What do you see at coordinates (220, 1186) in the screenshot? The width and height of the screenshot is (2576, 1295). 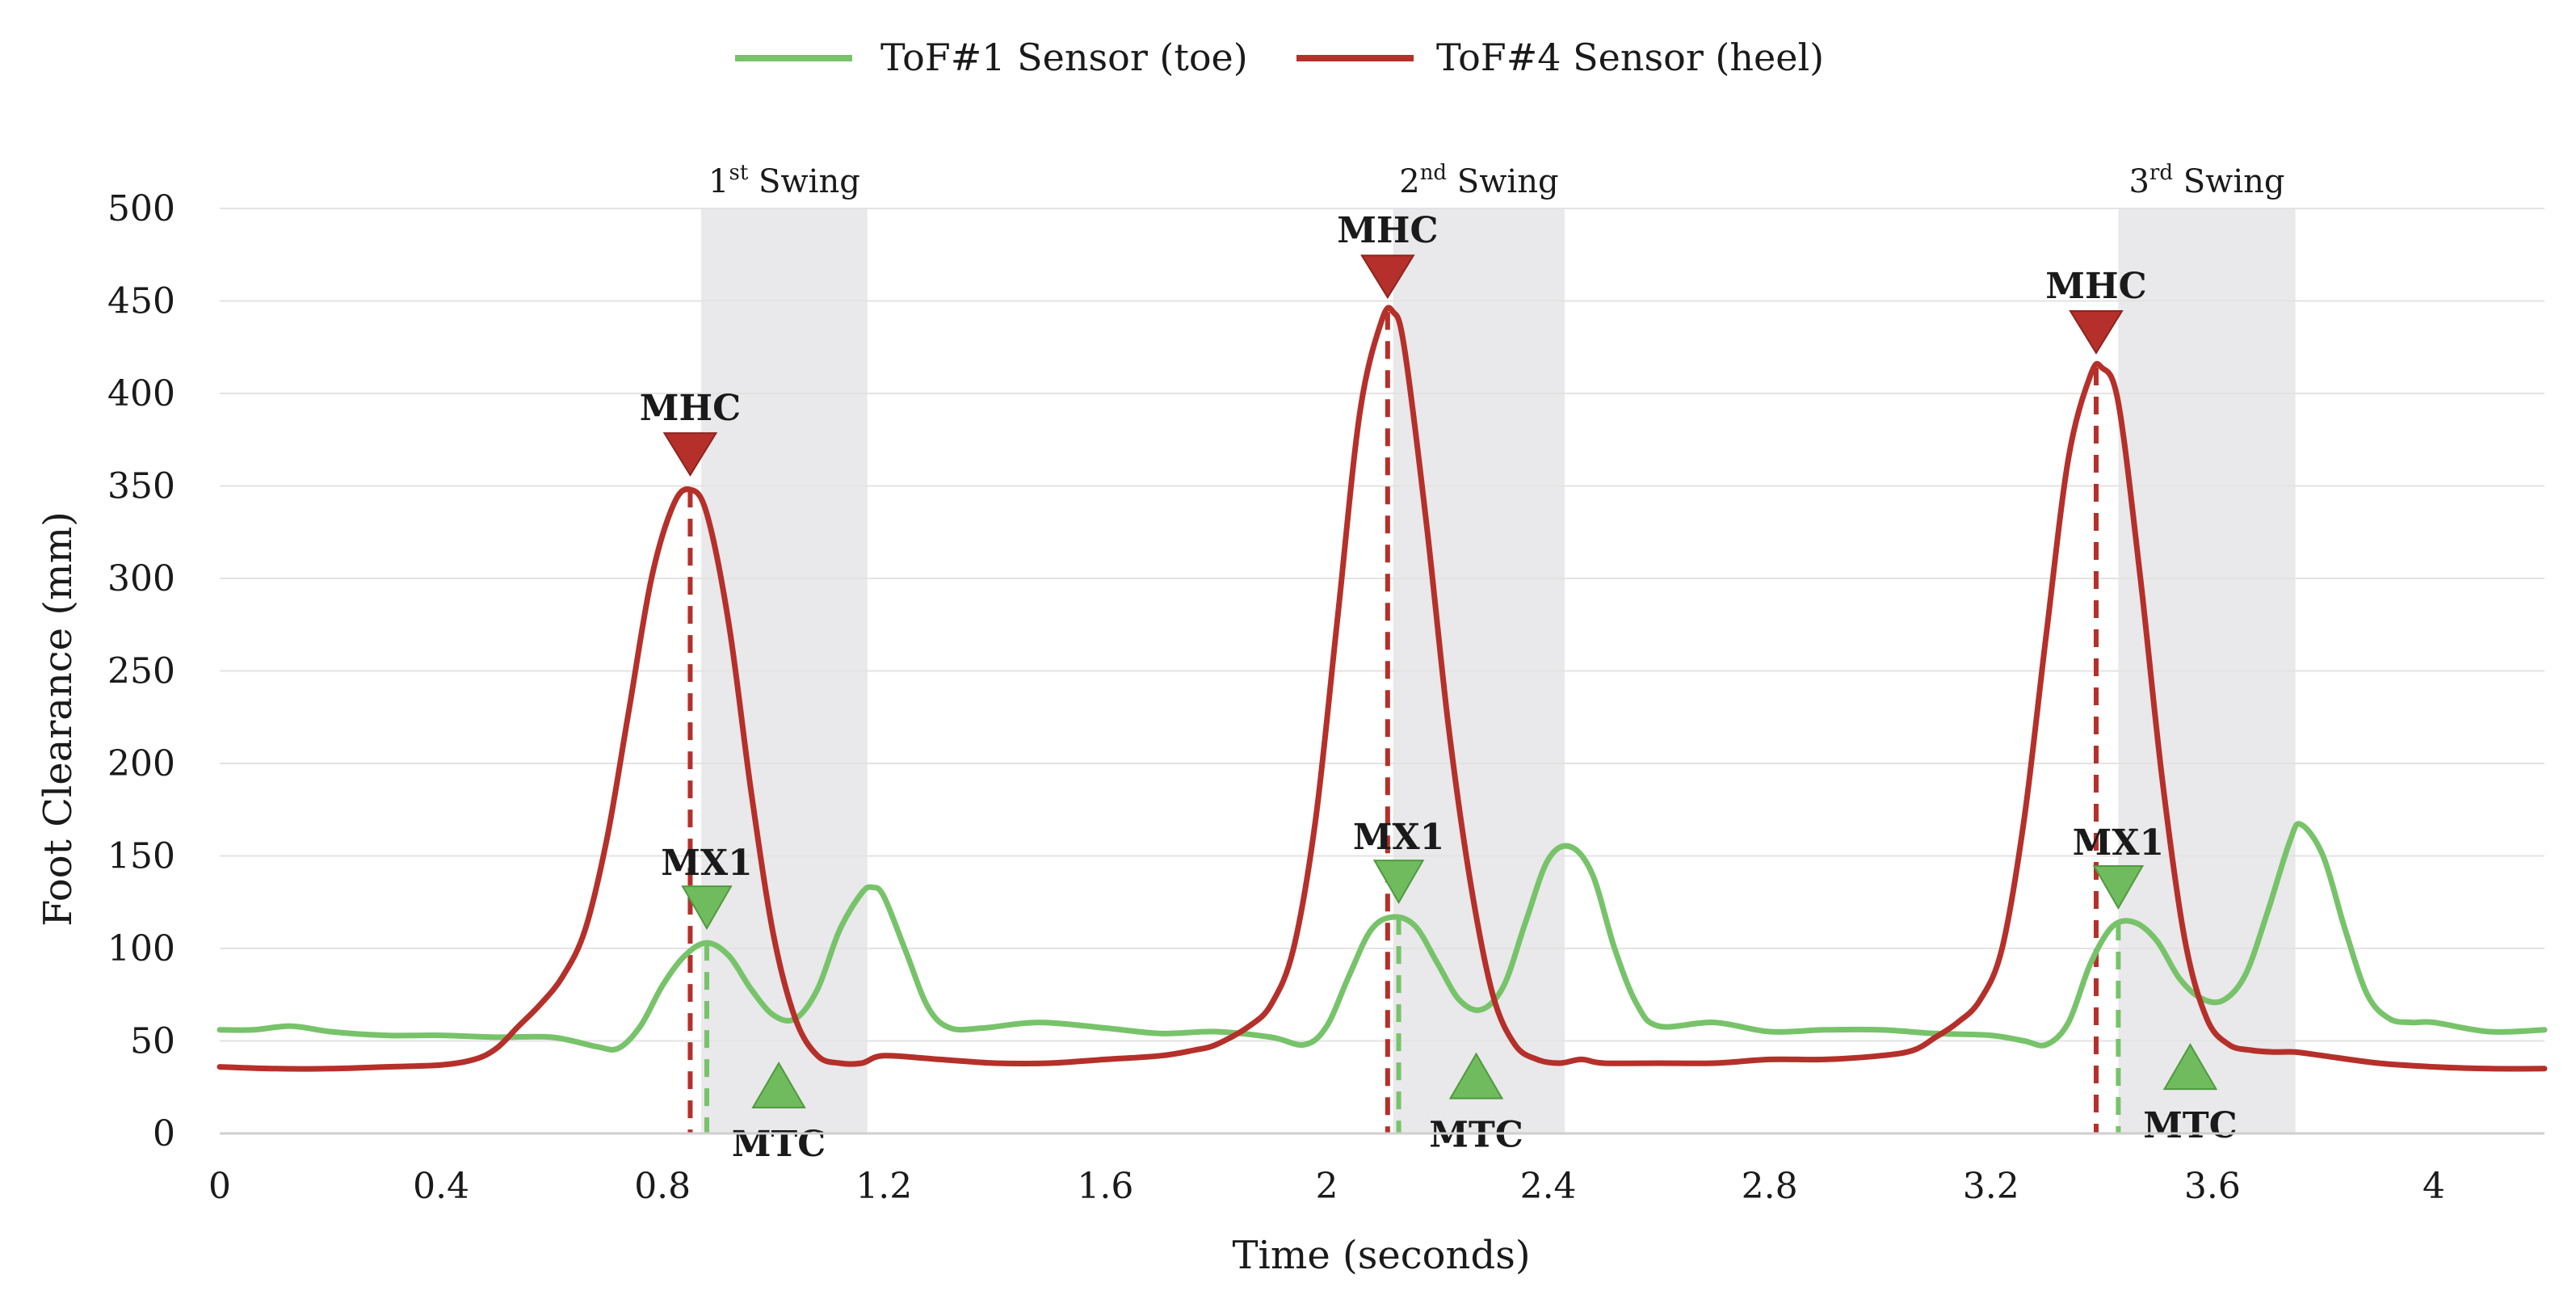 I see `x-tick-label-0: 0` at bounding box center [220, 1186].